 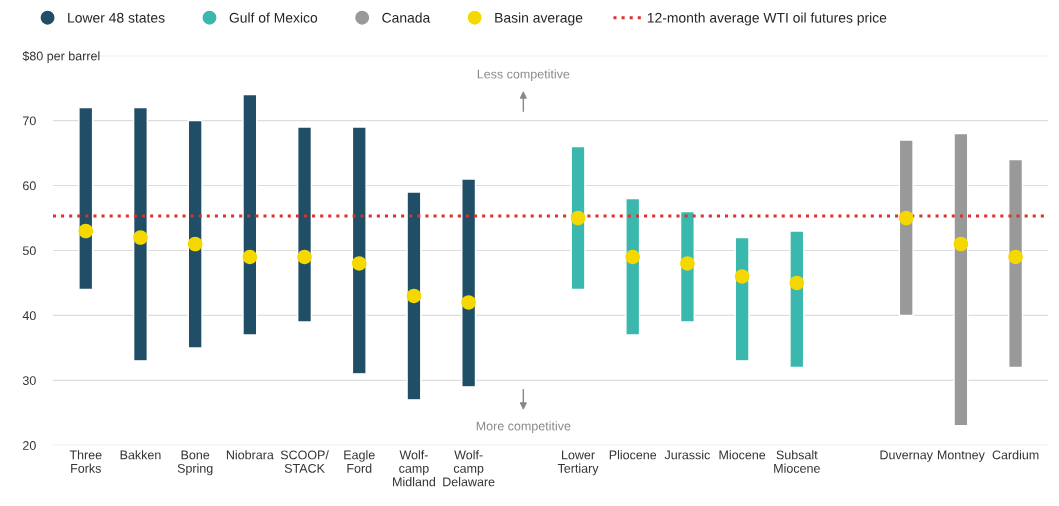 I want to click on x-tick-label: Cardium, so click(x=1015, y=455).